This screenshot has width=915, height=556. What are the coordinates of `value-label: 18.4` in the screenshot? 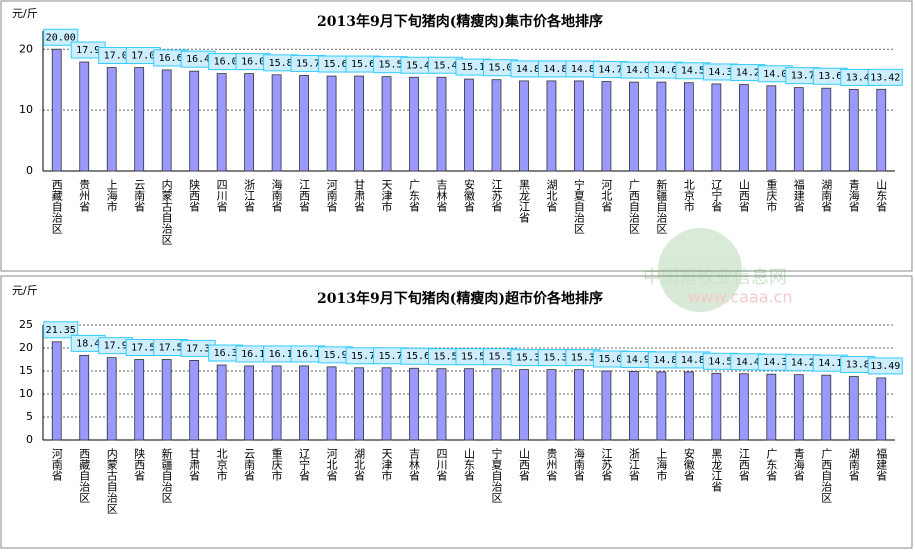 It's located at (88, 343).